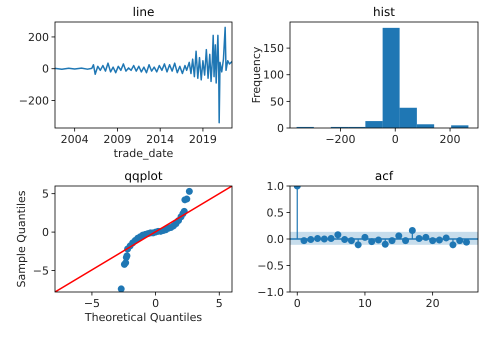 This screenshot has height=346, width=492. Describe the element at coordinates (275, 213) in the screenshot. I see `y-tick-label: 0.5` at that location.